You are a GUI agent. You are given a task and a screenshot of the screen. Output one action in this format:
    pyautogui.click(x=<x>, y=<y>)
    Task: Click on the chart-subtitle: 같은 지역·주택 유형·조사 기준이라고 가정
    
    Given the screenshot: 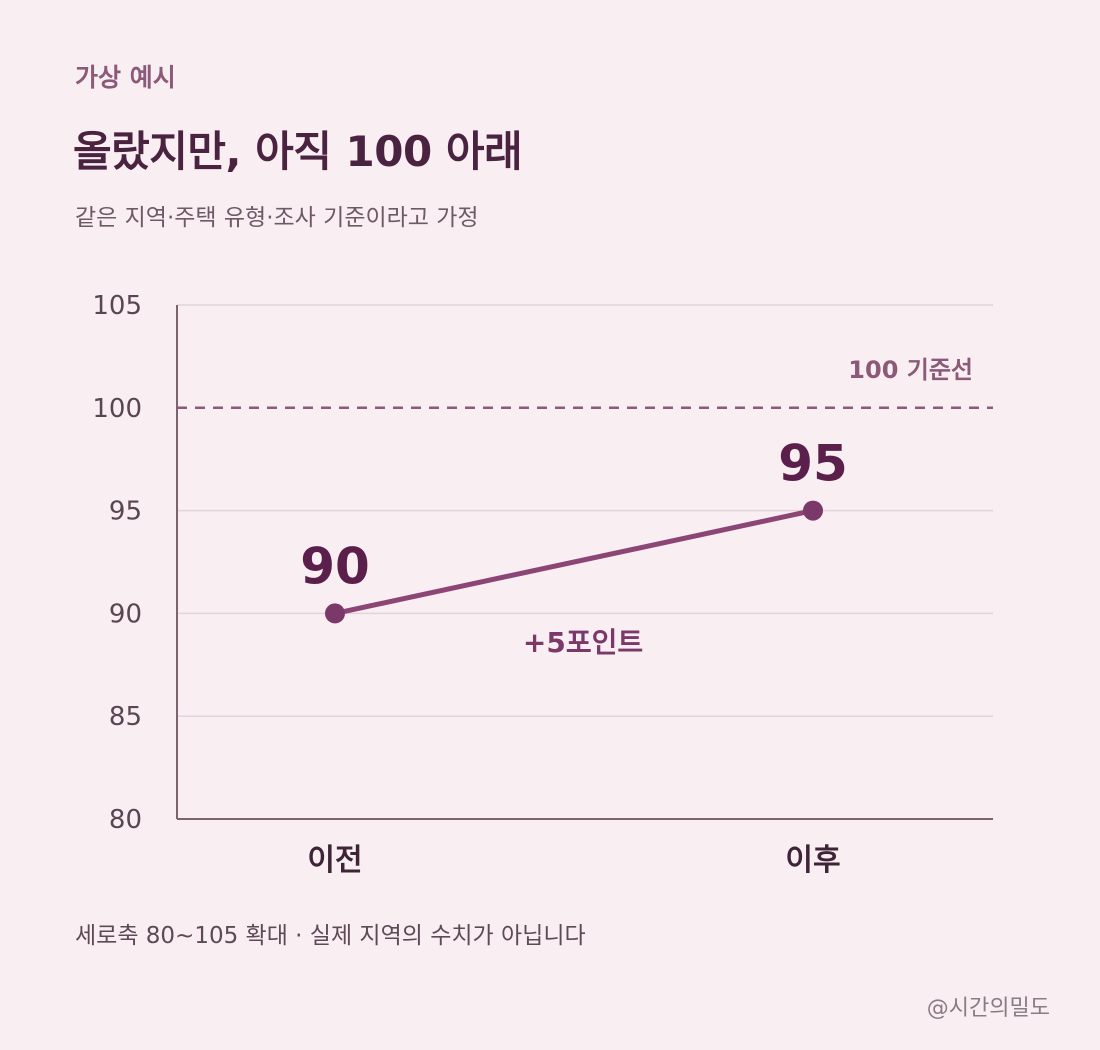 What is the action you would take?
    pyautogui.click(x=277, y=218)
    